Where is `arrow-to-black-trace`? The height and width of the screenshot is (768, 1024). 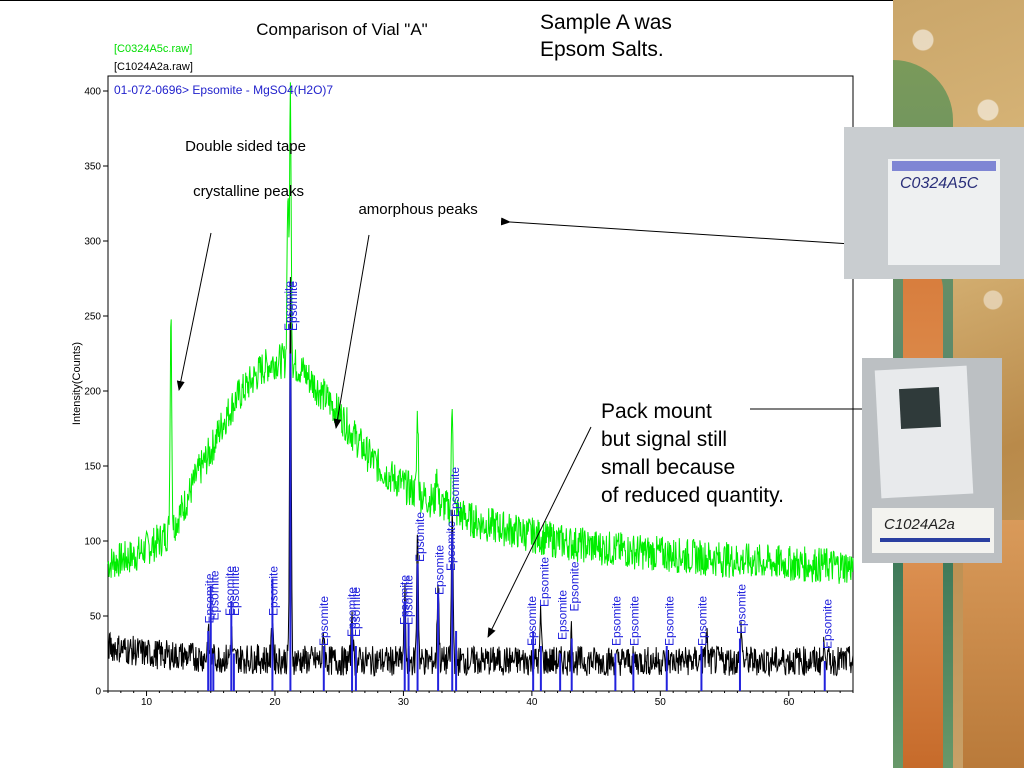 arrow-to-black-trace is located at coordinates (539, 532).